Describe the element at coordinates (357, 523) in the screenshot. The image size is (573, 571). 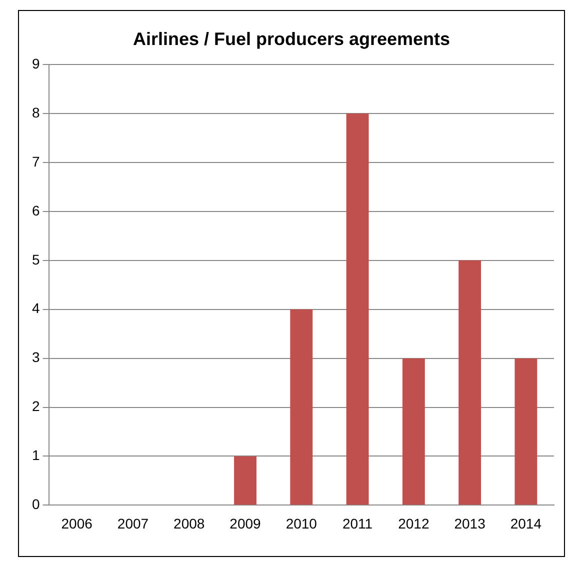
I see `x-tick-label: 2011` at that location.